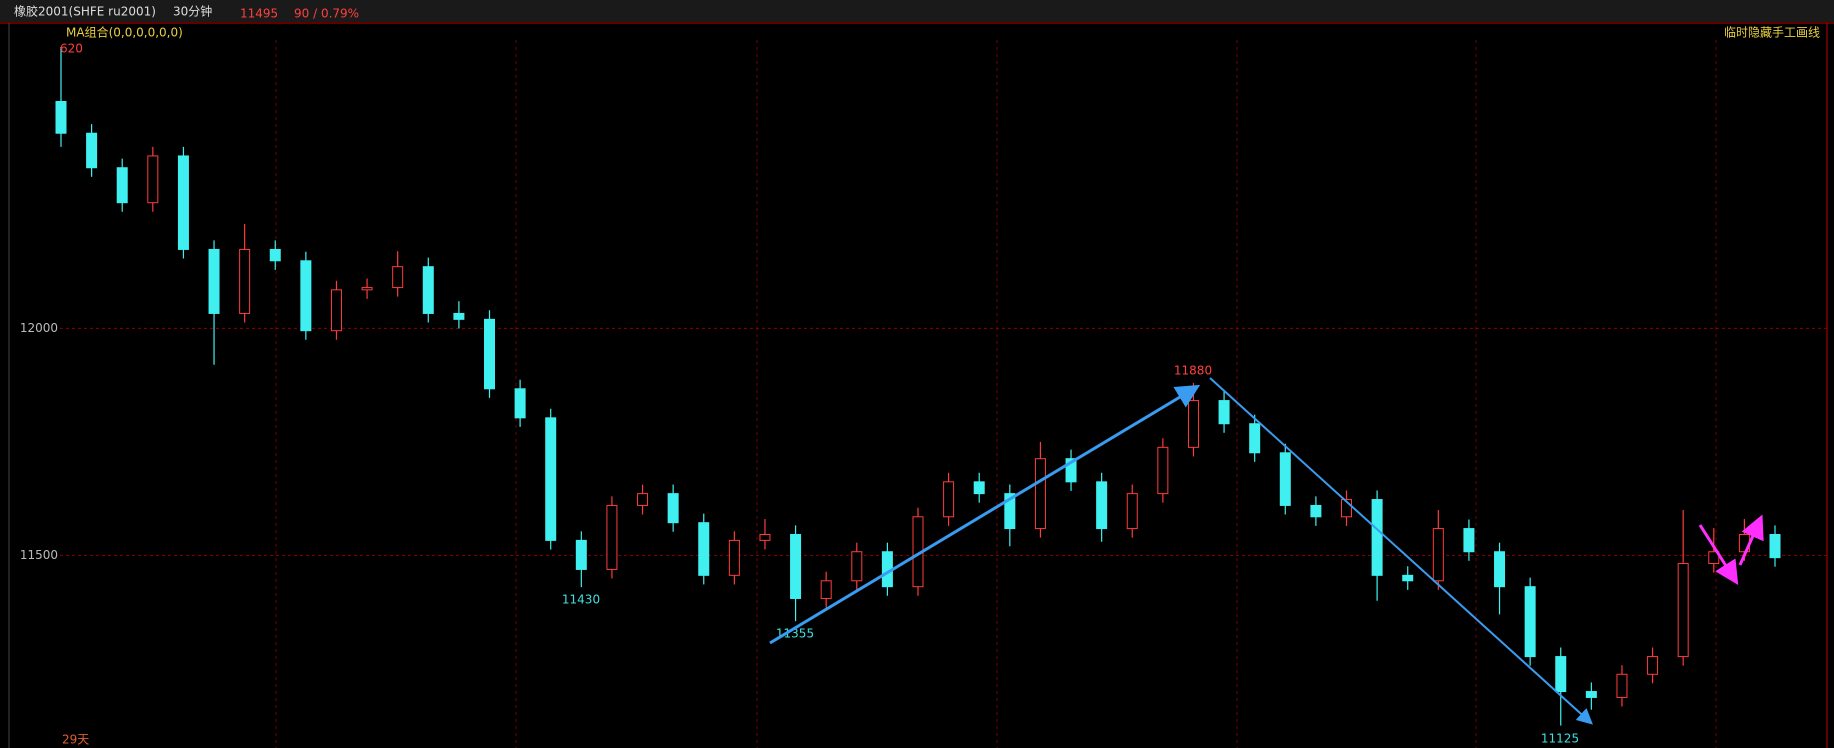 Image resolution: width=1834 pixels, height=748 pixels. Describe the element at coordinates (917, 11) in the screenshot. I see `toolbar` at that location.